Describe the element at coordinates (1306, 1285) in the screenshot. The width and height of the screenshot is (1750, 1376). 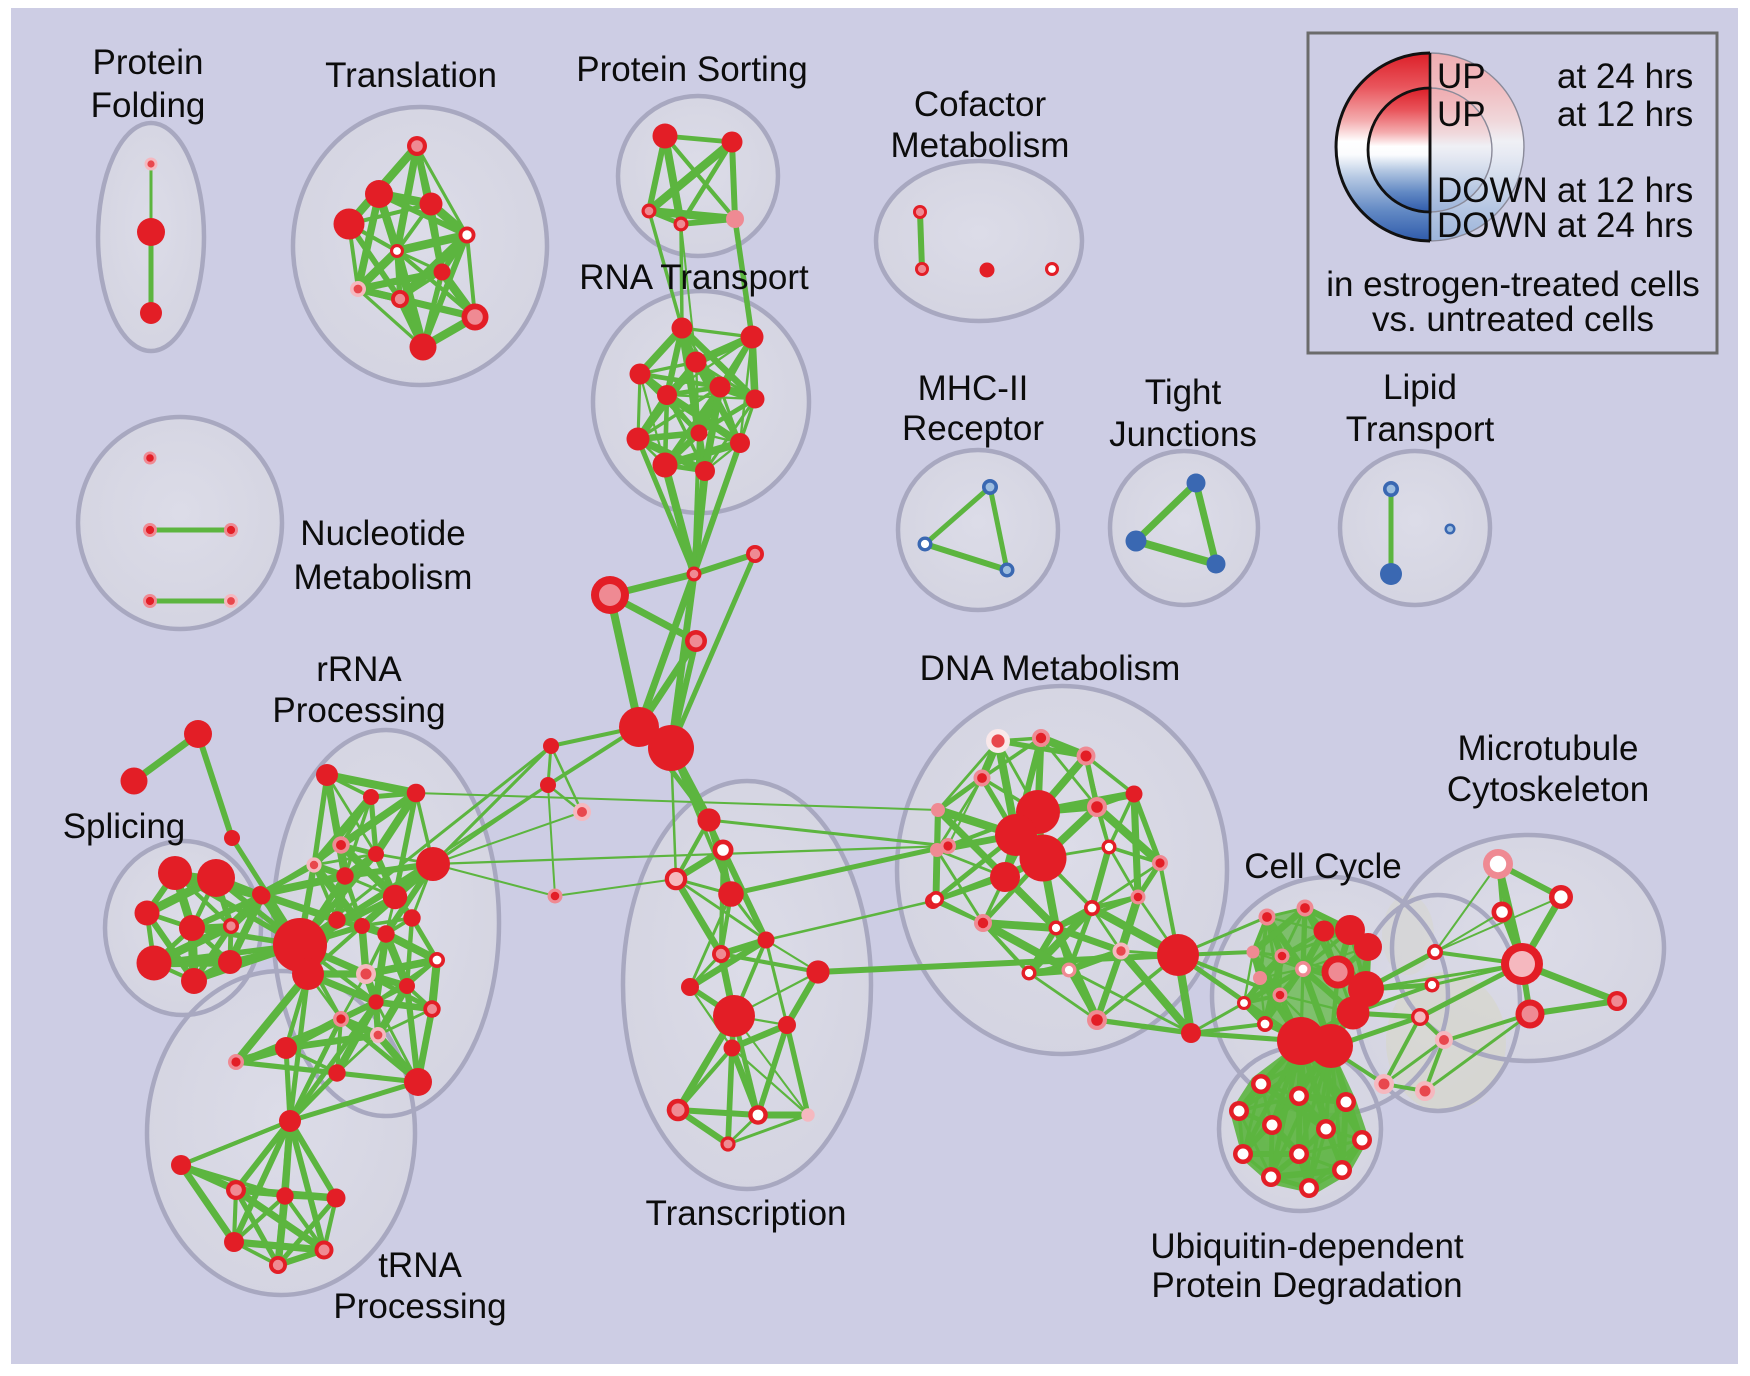
I see `svg-text: Protein Degradation` at that location.